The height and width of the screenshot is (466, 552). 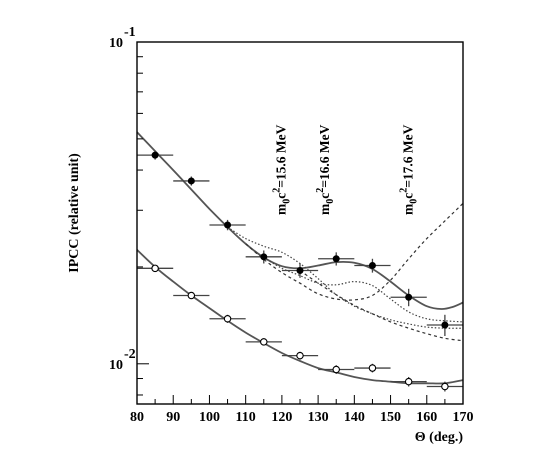 What do you see at coordinates (74, 213) in the screenshot?
I see `y-axis-label: IPCC (relative unit)` at bounding box center [74, 213].